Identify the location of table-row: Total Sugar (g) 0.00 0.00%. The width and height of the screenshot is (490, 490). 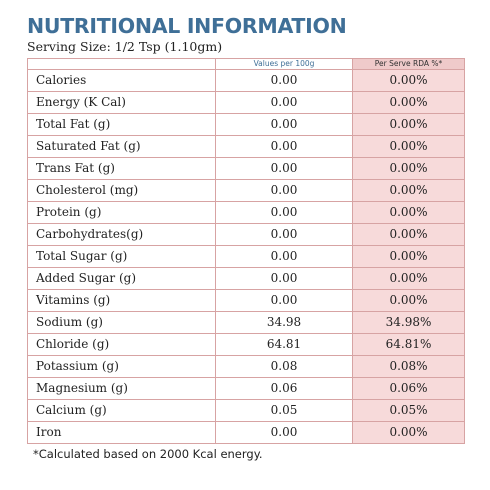
(246, 256).